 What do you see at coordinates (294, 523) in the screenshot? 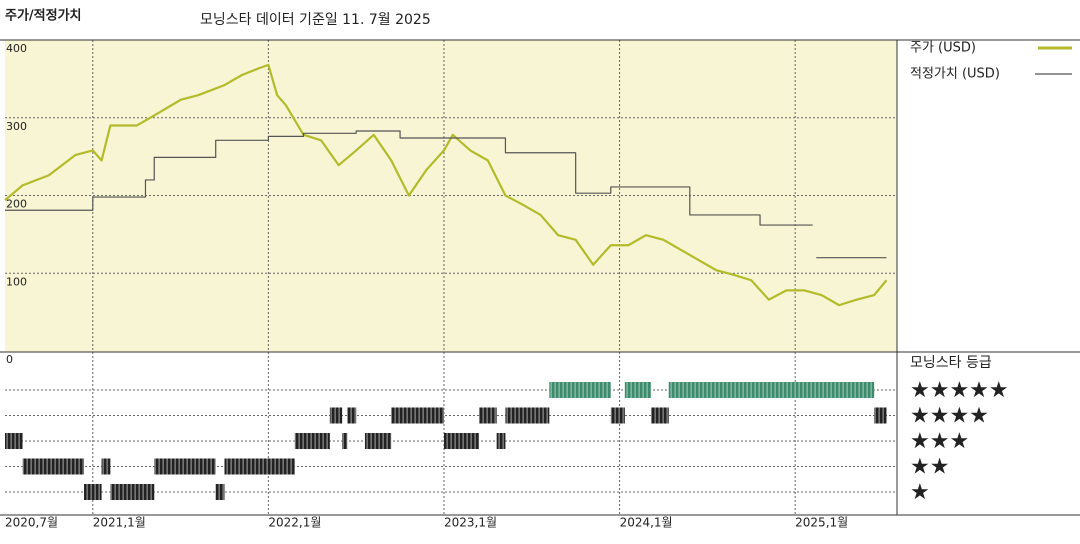
I see `x-tick-label: 2022,1월` at bounding box center [294, 523].